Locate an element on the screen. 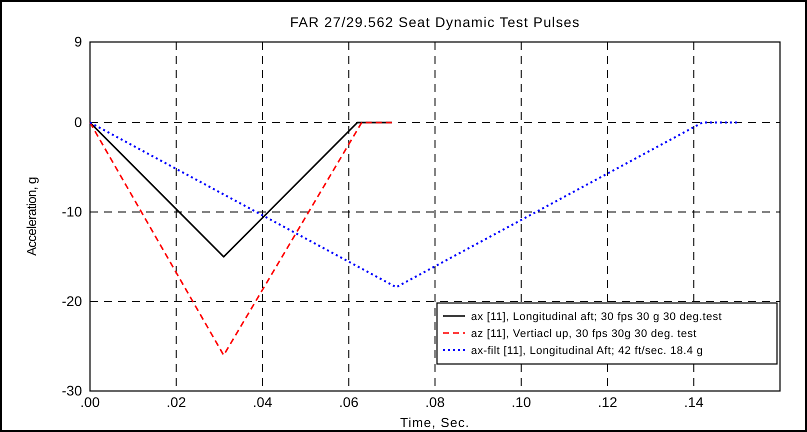  x-tick-label: .10 is located at coordinates (522, 402).